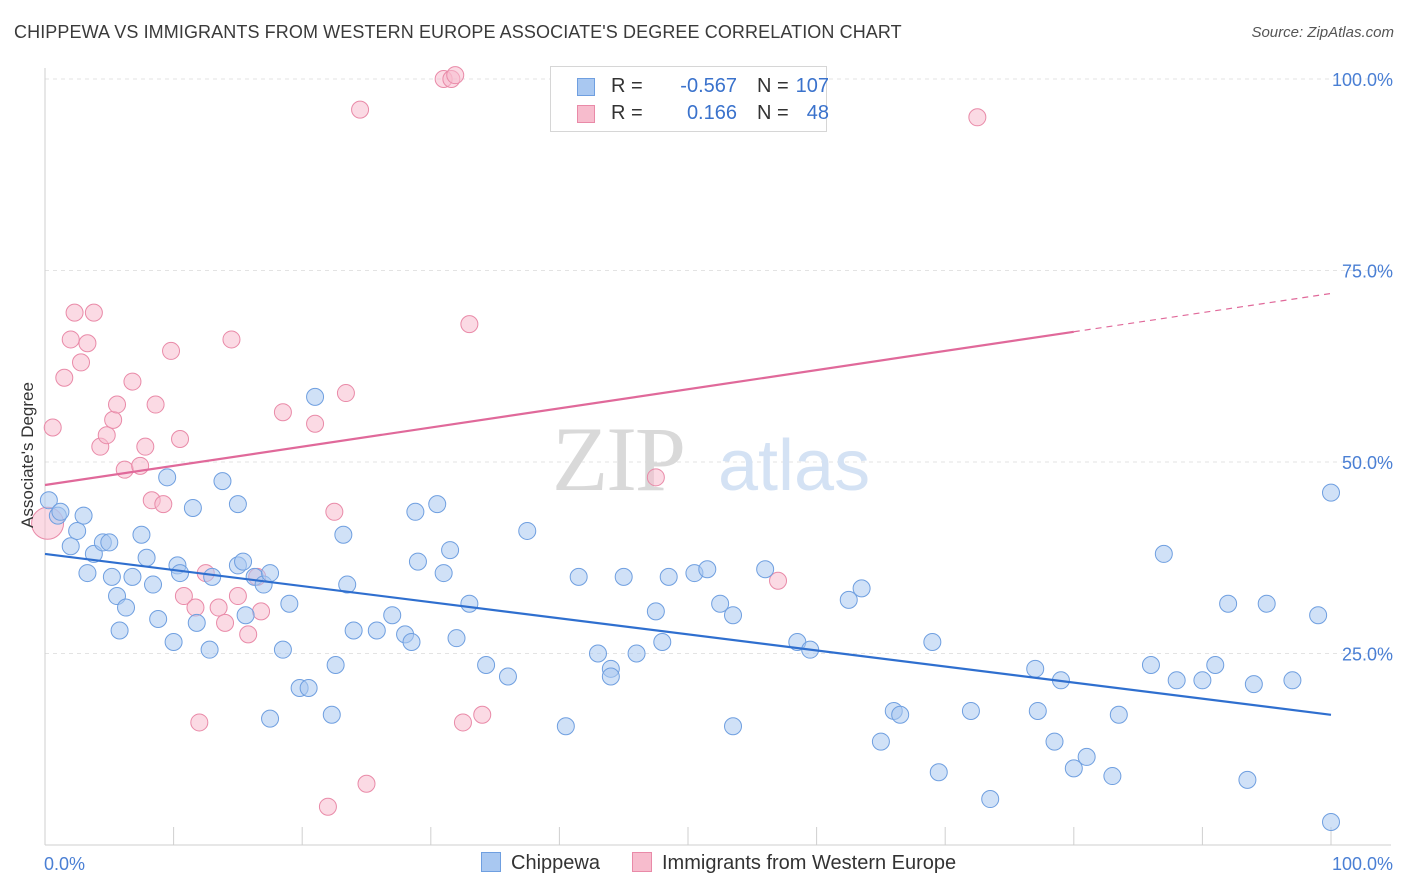 This screenshot has width=1406, height=892. I want to click on bottom-legend-chippewa: Chippewa, so click(540, 863).